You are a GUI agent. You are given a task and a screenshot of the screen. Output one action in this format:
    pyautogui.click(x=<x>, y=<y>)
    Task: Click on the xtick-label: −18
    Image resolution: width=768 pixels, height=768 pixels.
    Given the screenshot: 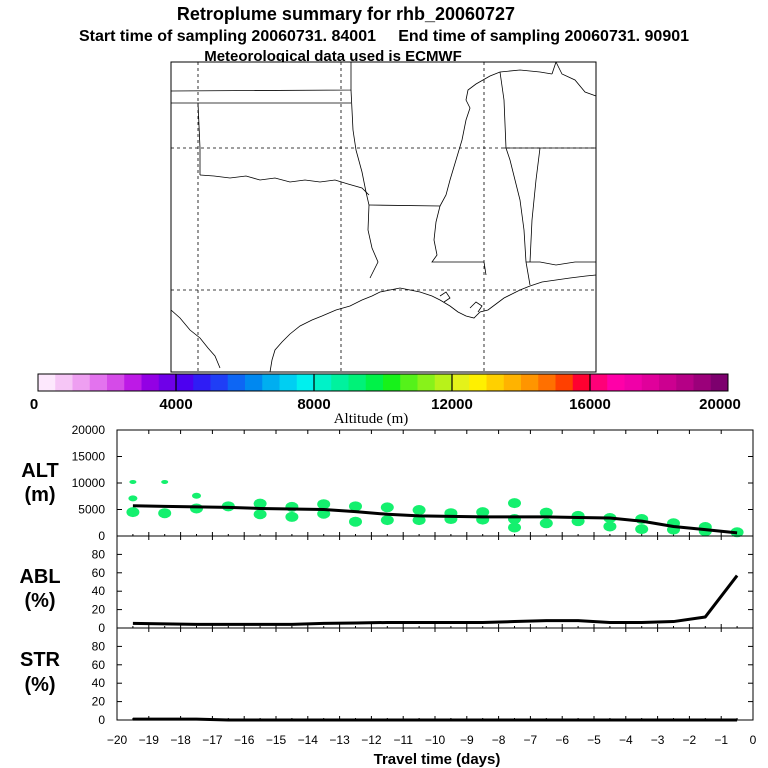 What is the action you would take?
    pyautogui.click(x=180, y=740)
    